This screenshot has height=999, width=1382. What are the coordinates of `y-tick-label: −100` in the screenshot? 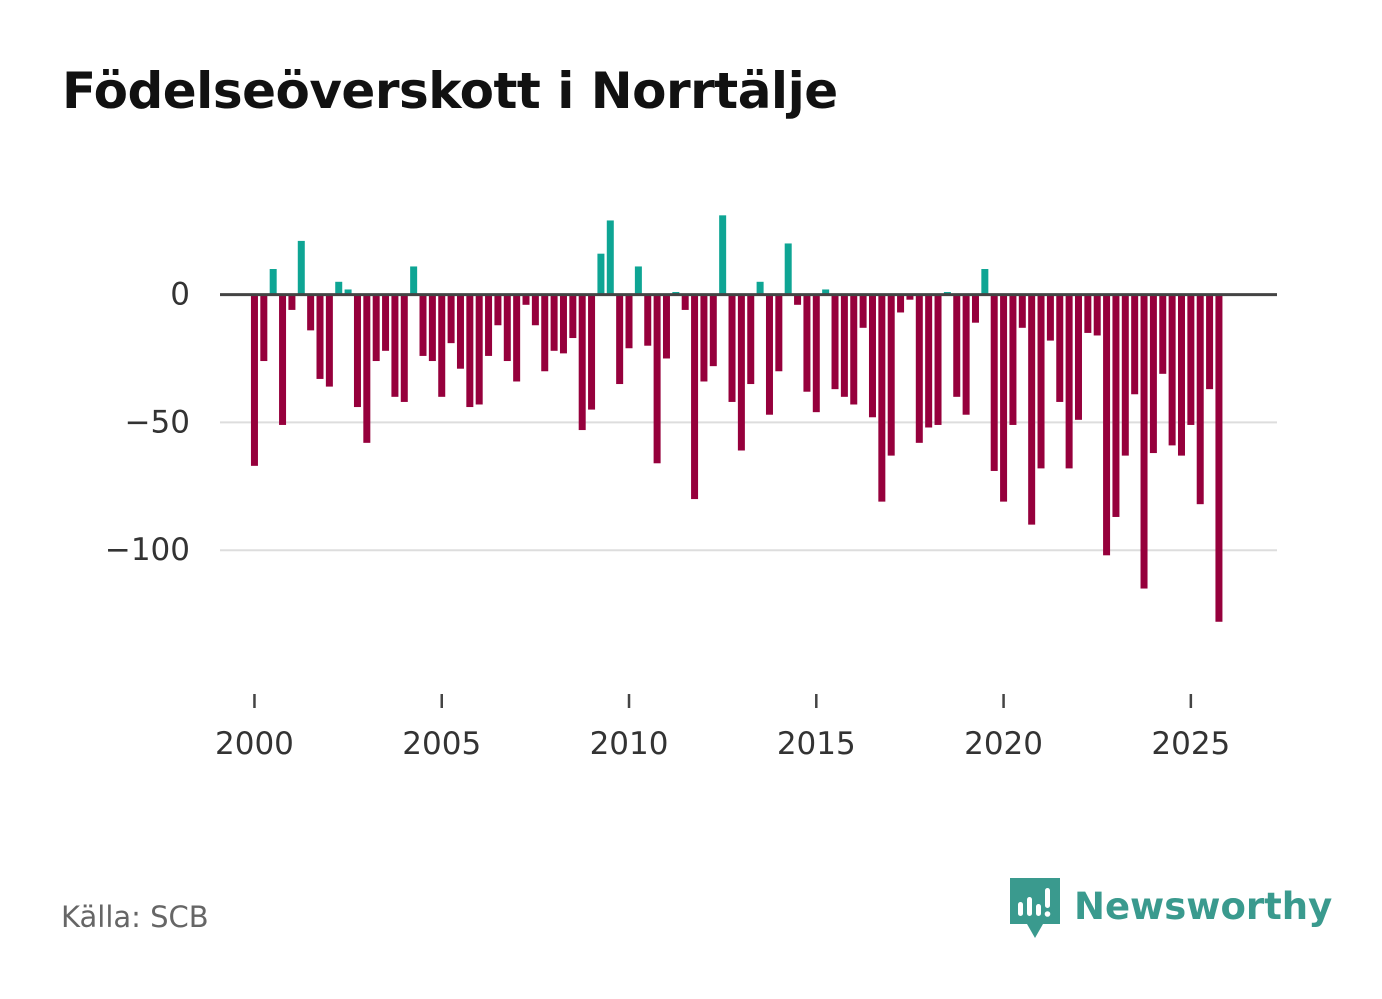 It's located at (147, 550).